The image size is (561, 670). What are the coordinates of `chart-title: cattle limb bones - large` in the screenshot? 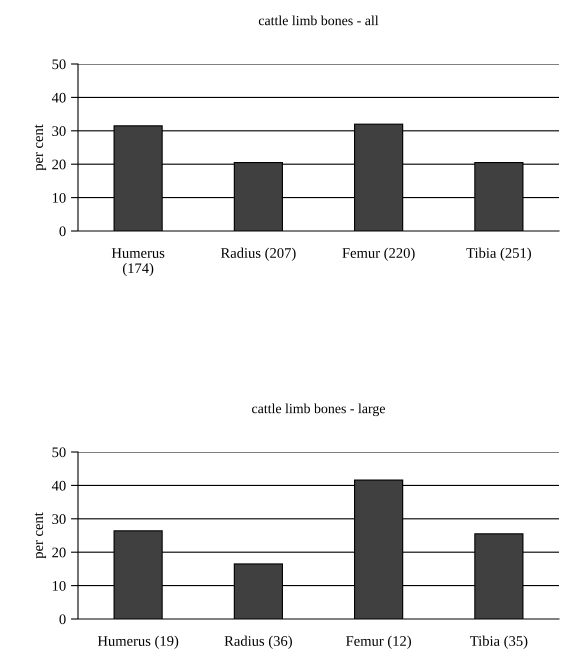 It's located at (318, 409).